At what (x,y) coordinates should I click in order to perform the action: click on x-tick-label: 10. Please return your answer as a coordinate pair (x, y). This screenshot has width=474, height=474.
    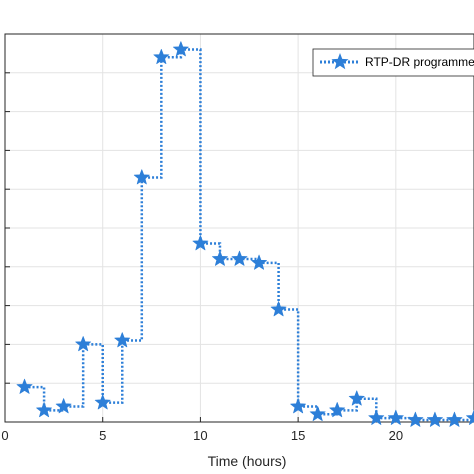
    Looking at the image, I should click on (200, 435).